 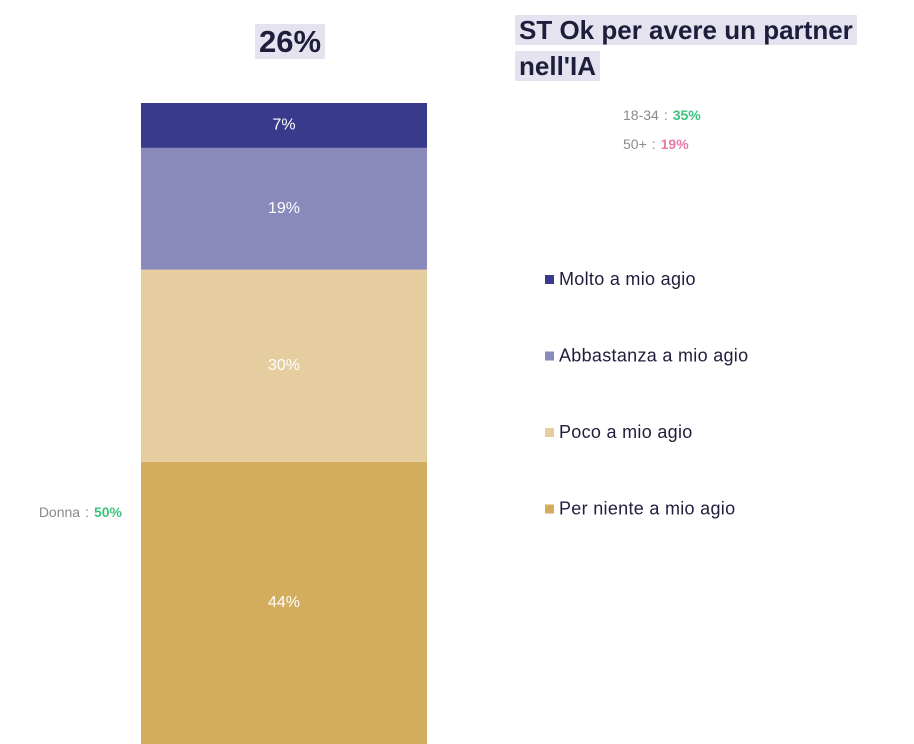 I want to click on annotation-value: 19%, so click(x=675, y=144).